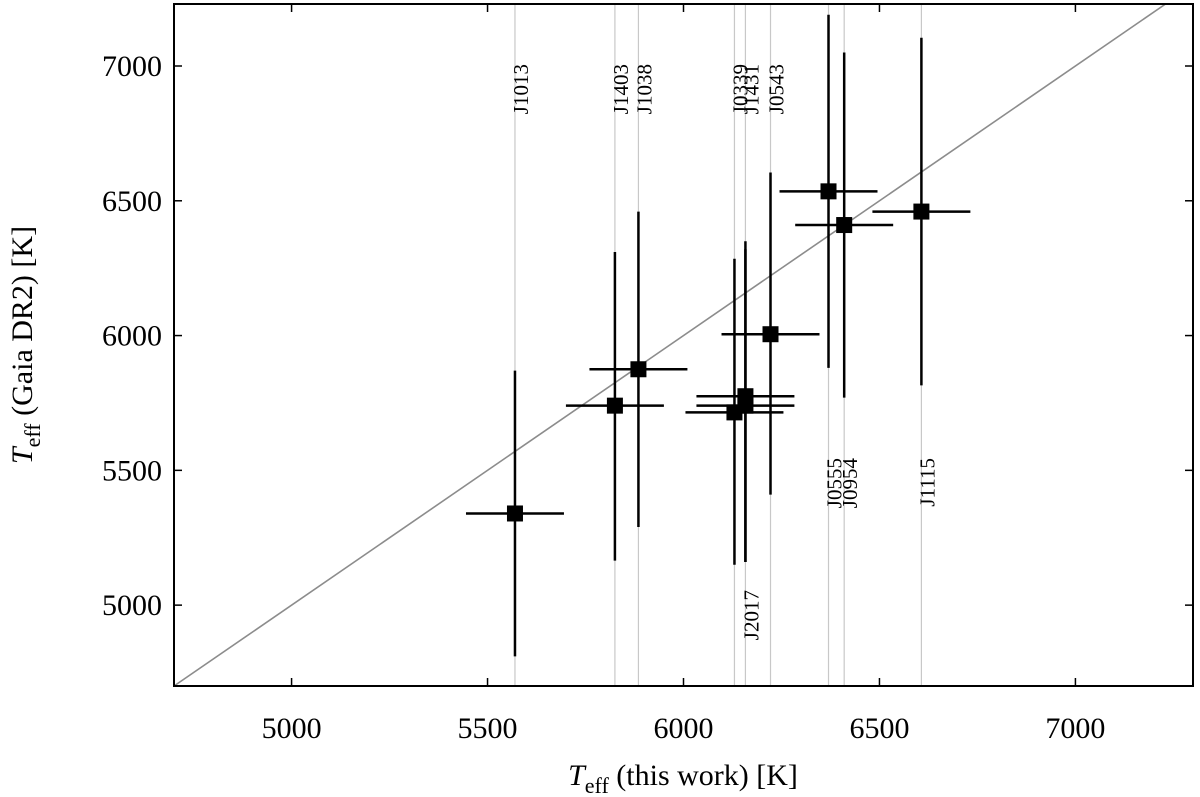 This screenshot has height=797, width=1200. What do you see at coordinates (850, 483) in the screenshot?
I see `star-label-j0954: J0954` at bounding box center [850, 483].